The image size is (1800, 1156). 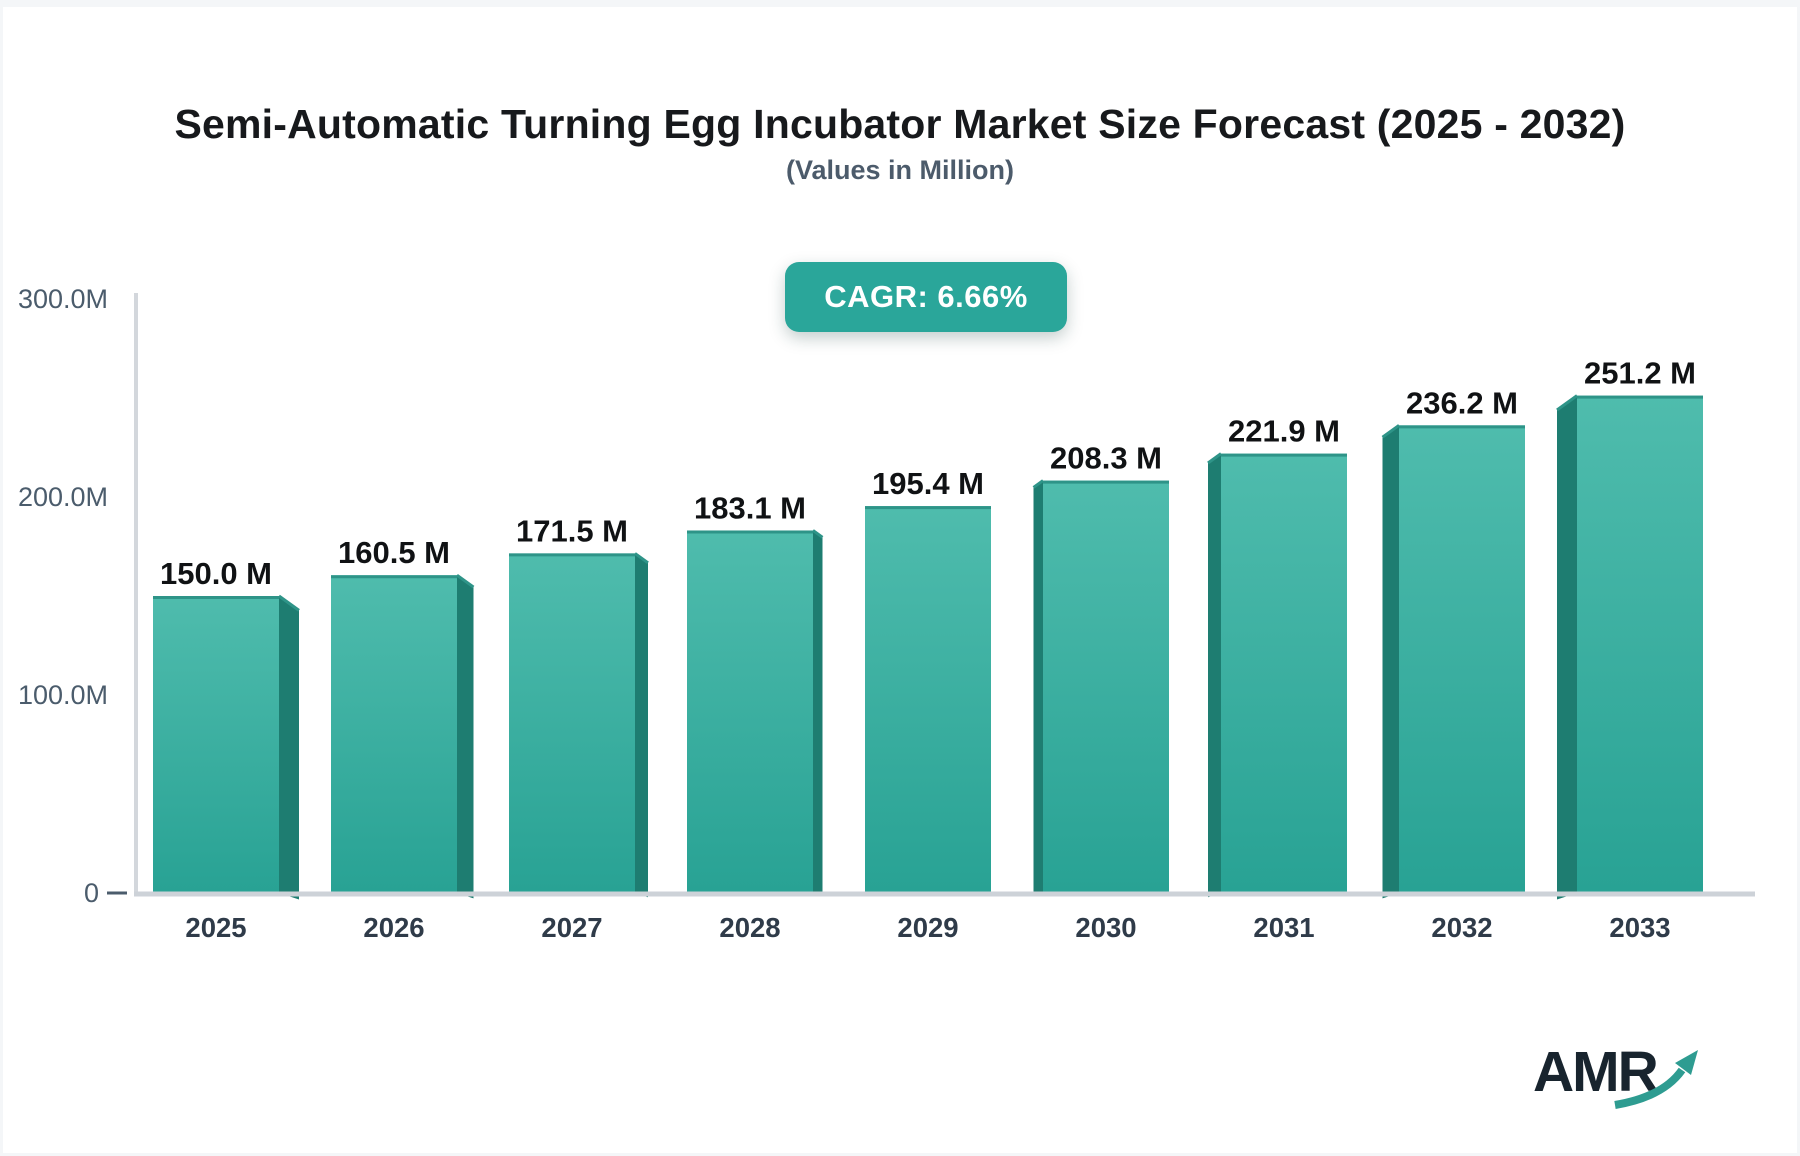 I want to click on y-axis-tick-label: 300.0M, so click(x=63, y=299).